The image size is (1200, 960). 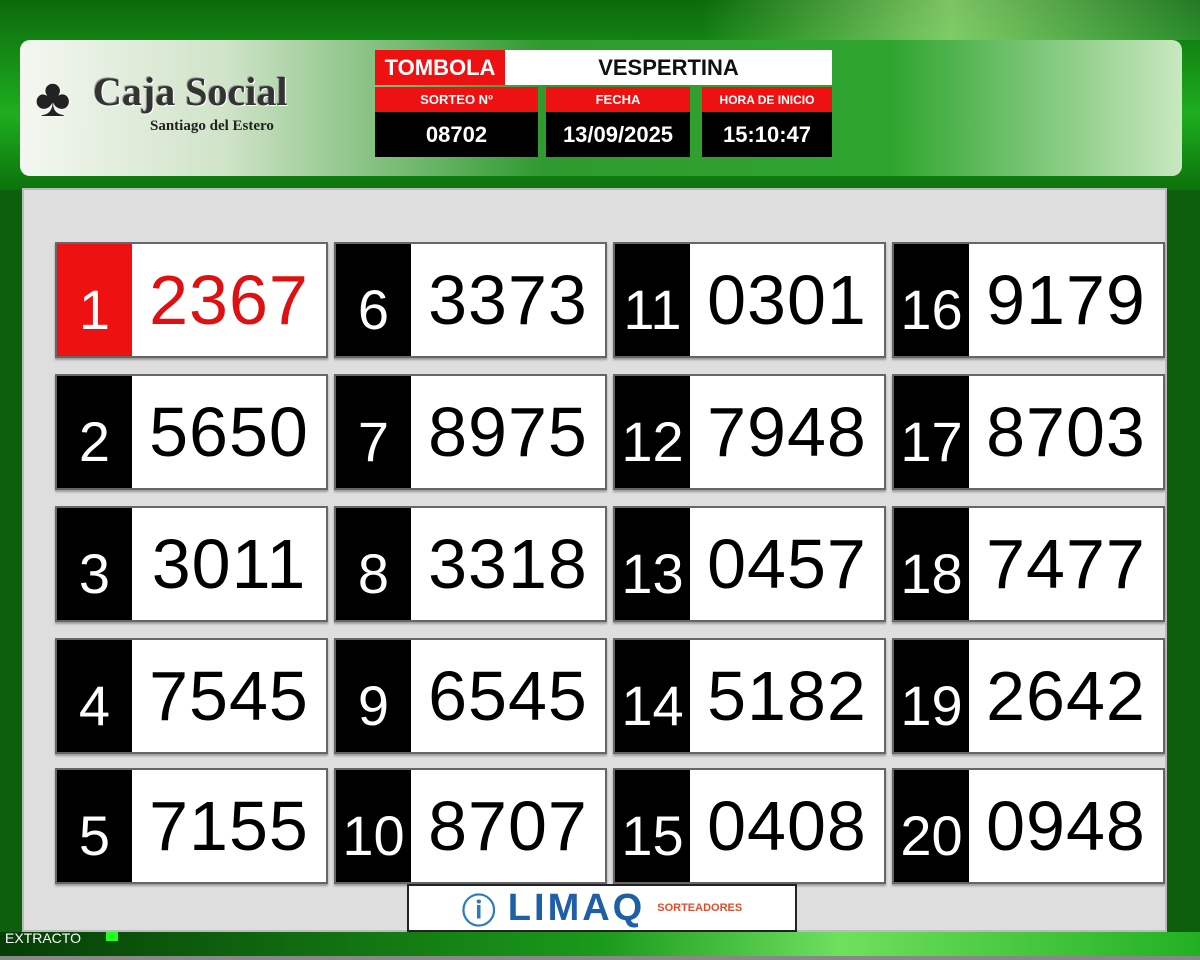 What do you see at coordinates (700, 908) in the screenshot?
I see `sponsor-sub: SORTEADORES` at bounding box center [700, 908].